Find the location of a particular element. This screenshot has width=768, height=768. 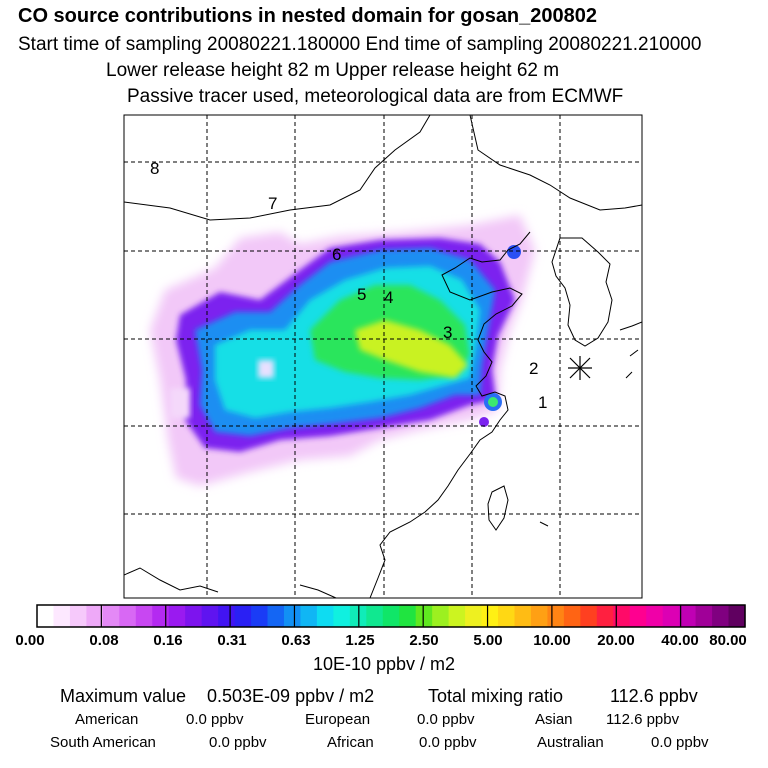

asian-value: 112.6 ppbv is located at coordinates (643, 719).